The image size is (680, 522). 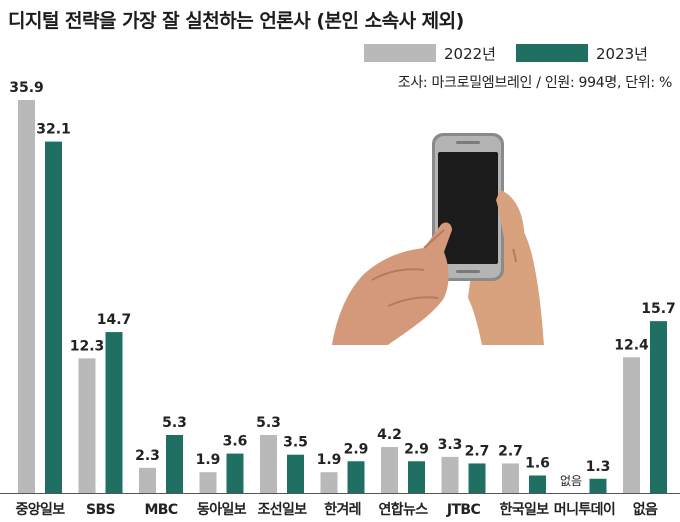 I want to click on category-label: 없음, so click(x=645, y=510).